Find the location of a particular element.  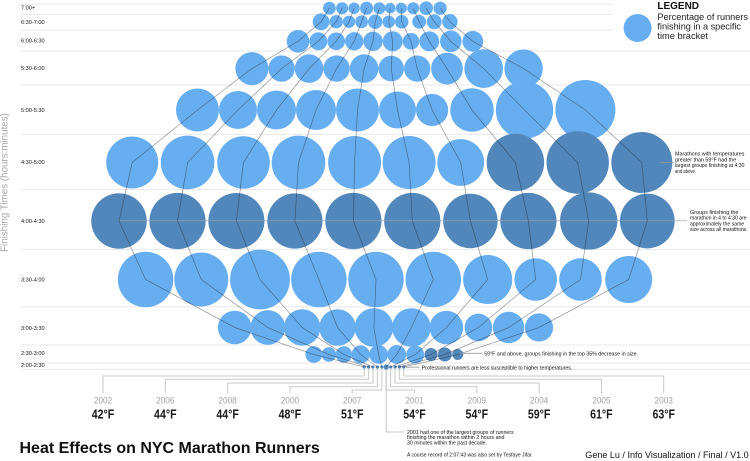

svg-text: 59°F is located at coordinates (539, 414).